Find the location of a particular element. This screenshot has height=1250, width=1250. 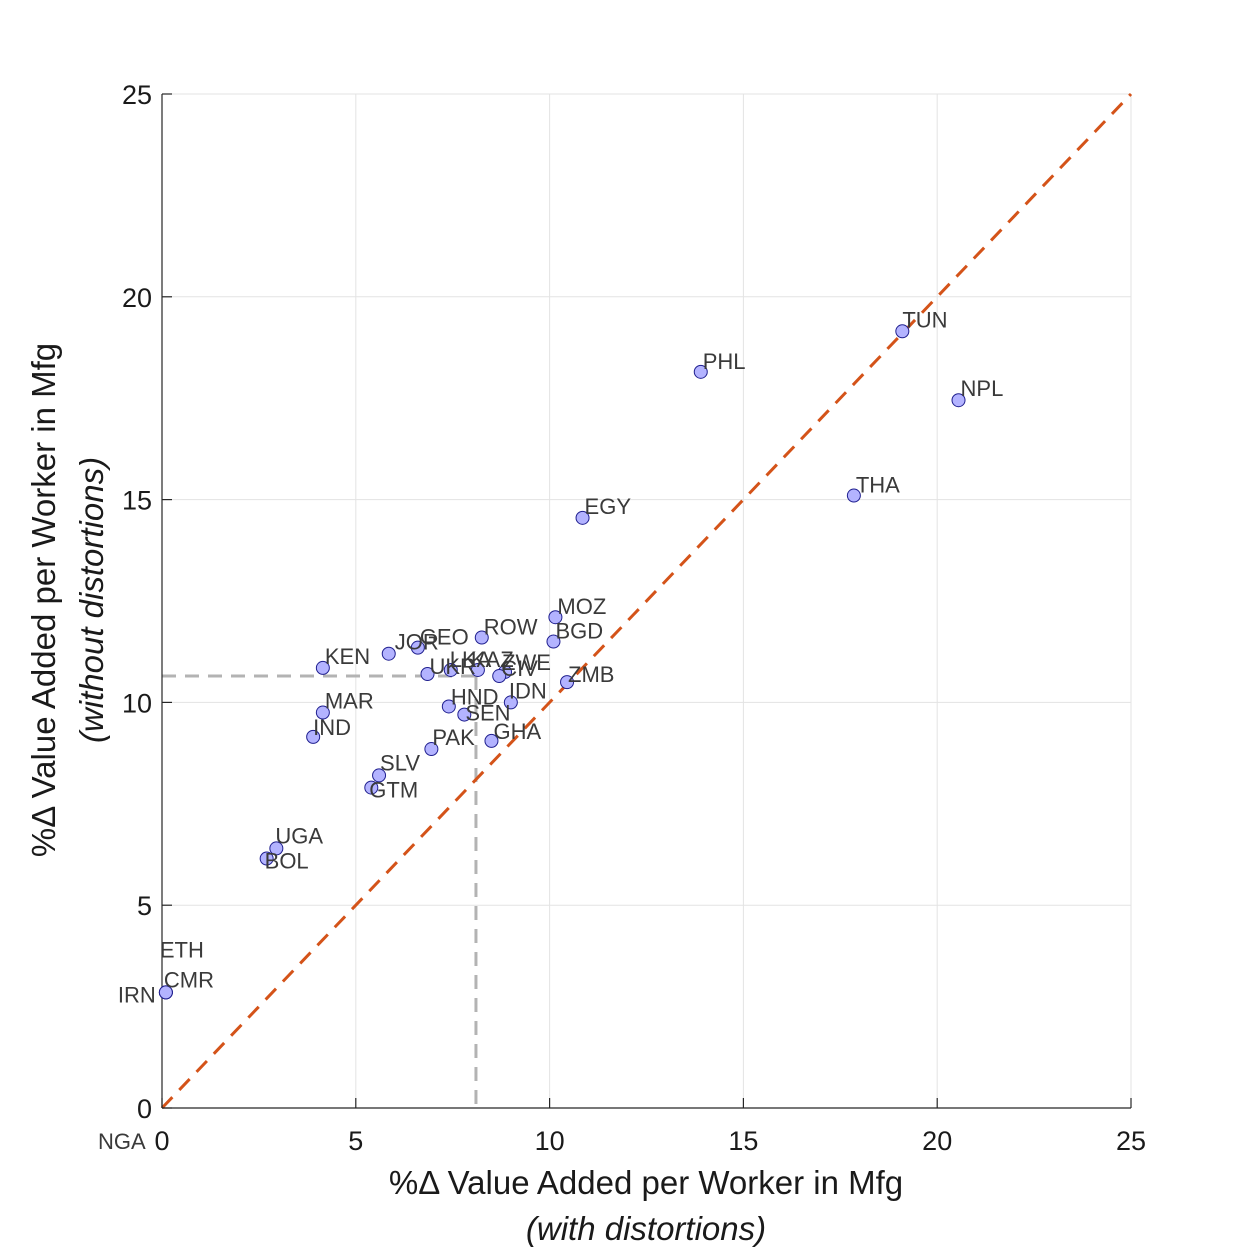

x-tick-label: 0 is located at coordinates (161, 1141).